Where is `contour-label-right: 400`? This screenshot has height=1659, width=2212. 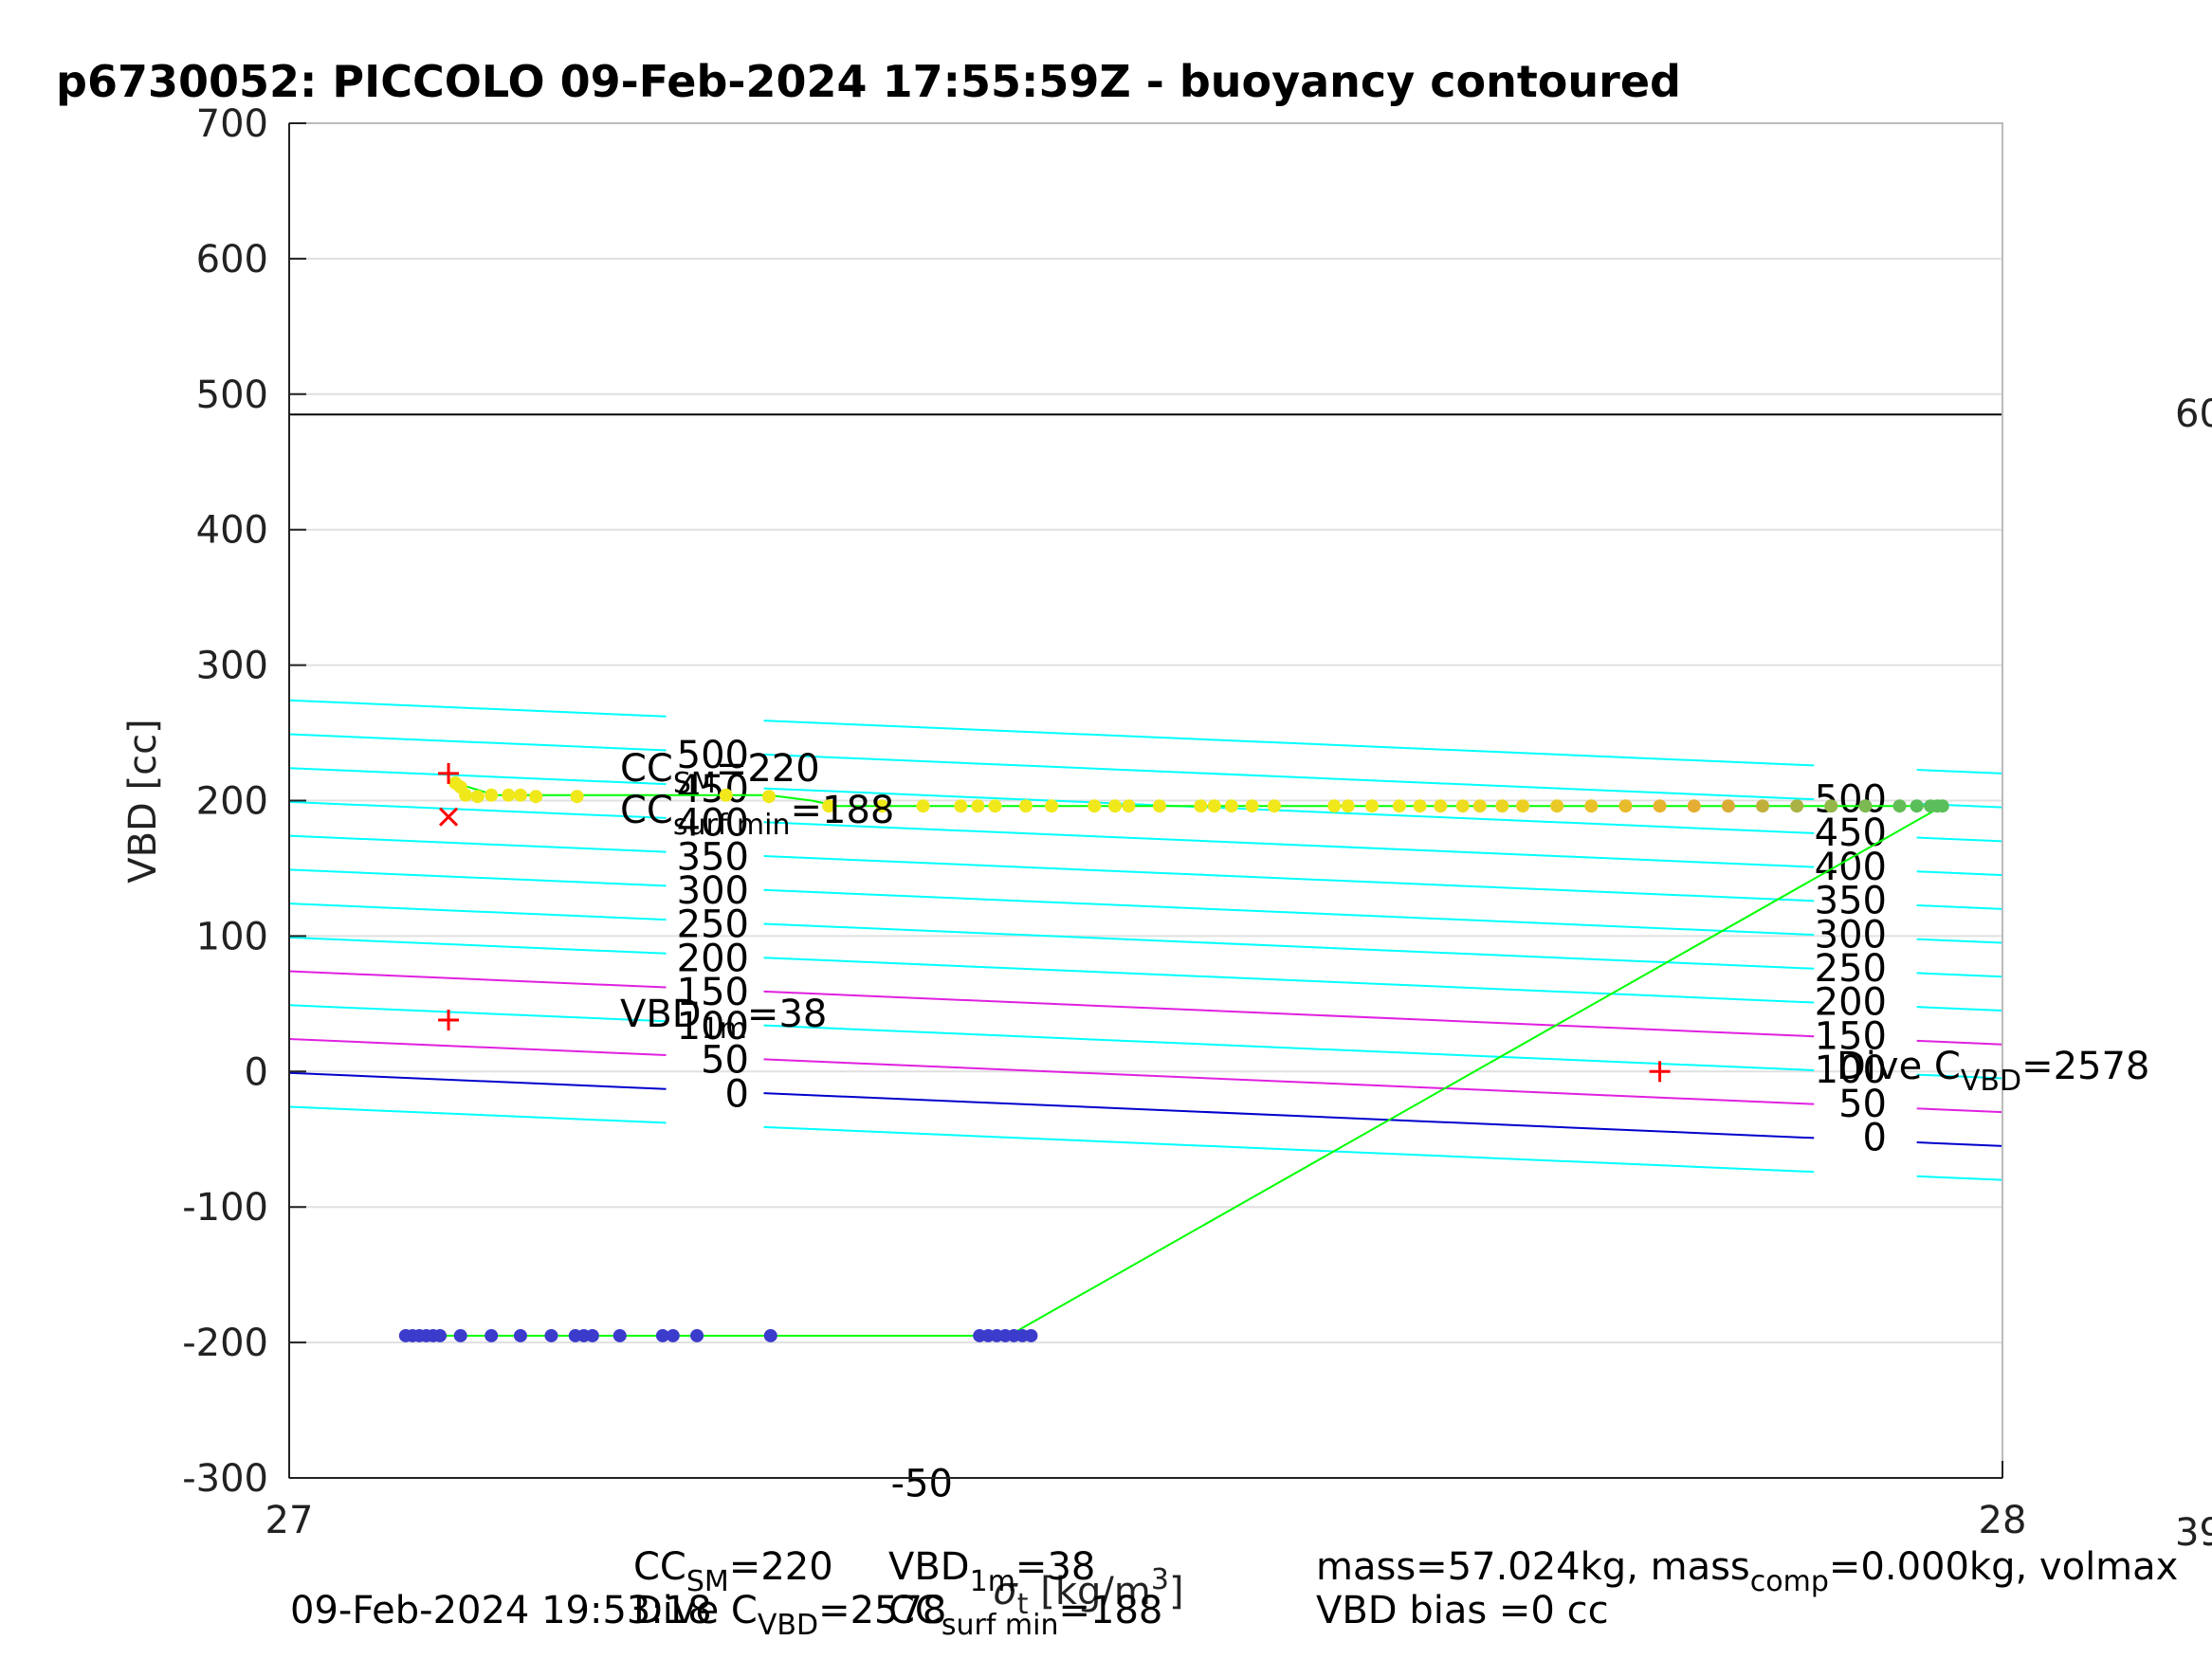 contour-label-right: 400 is located at coordinates (1851, 867).